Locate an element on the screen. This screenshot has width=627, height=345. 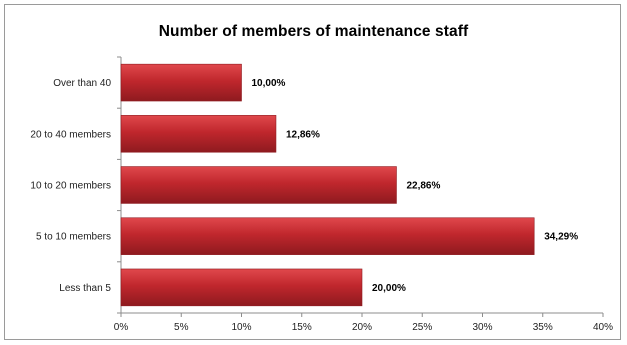
data-label: 34,29% is located at coordinates (561, 237).